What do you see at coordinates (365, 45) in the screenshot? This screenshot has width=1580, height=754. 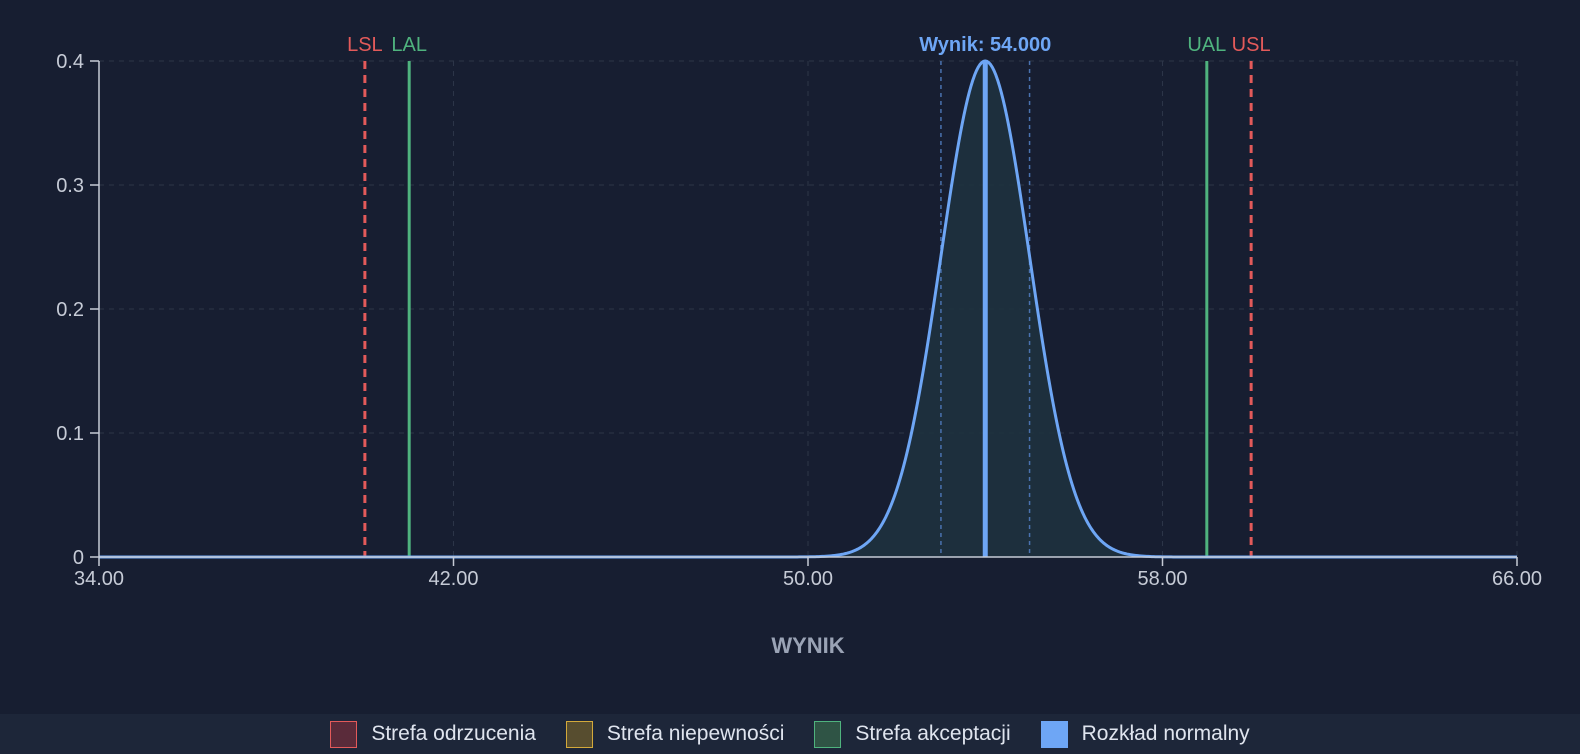 I see `limit-label-lsl: LSL` at bounding box center [365, 45].